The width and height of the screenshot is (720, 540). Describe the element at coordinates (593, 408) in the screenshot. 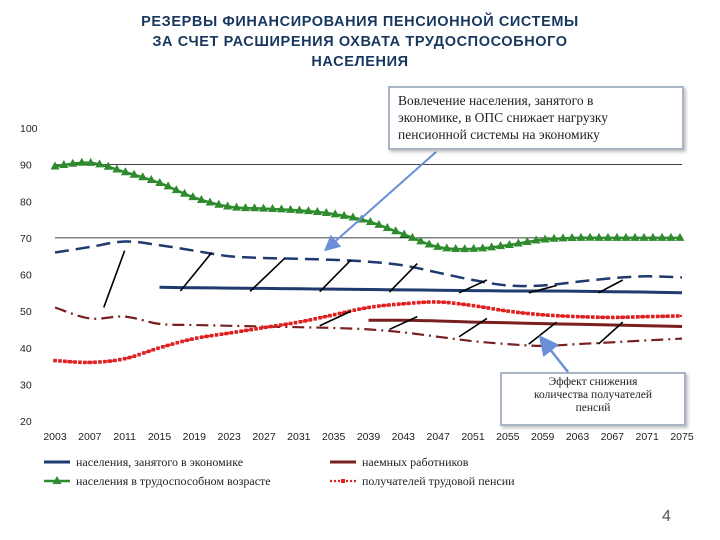

I see `callout-effect-line-3: пенсий` at that location.